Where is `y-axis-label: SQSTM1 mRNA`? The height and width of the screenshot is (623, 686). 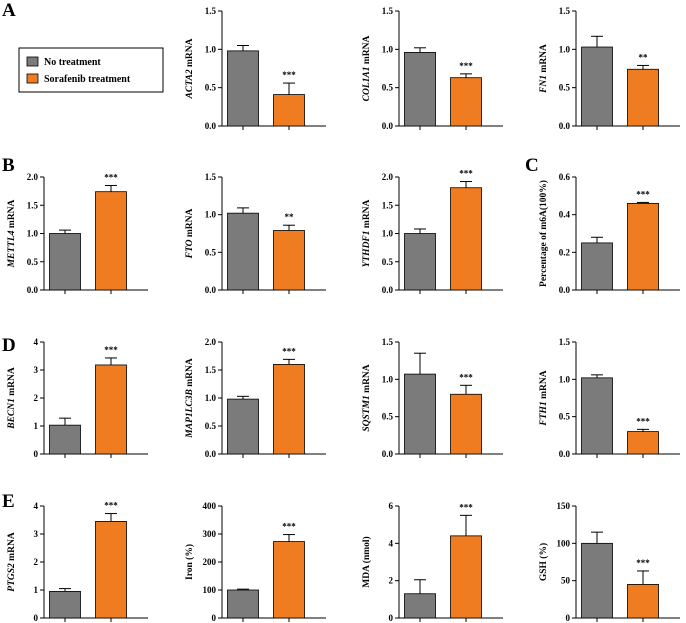 y-axis-label: SQSTM1 mRNA is located at coordinates (367, 397).